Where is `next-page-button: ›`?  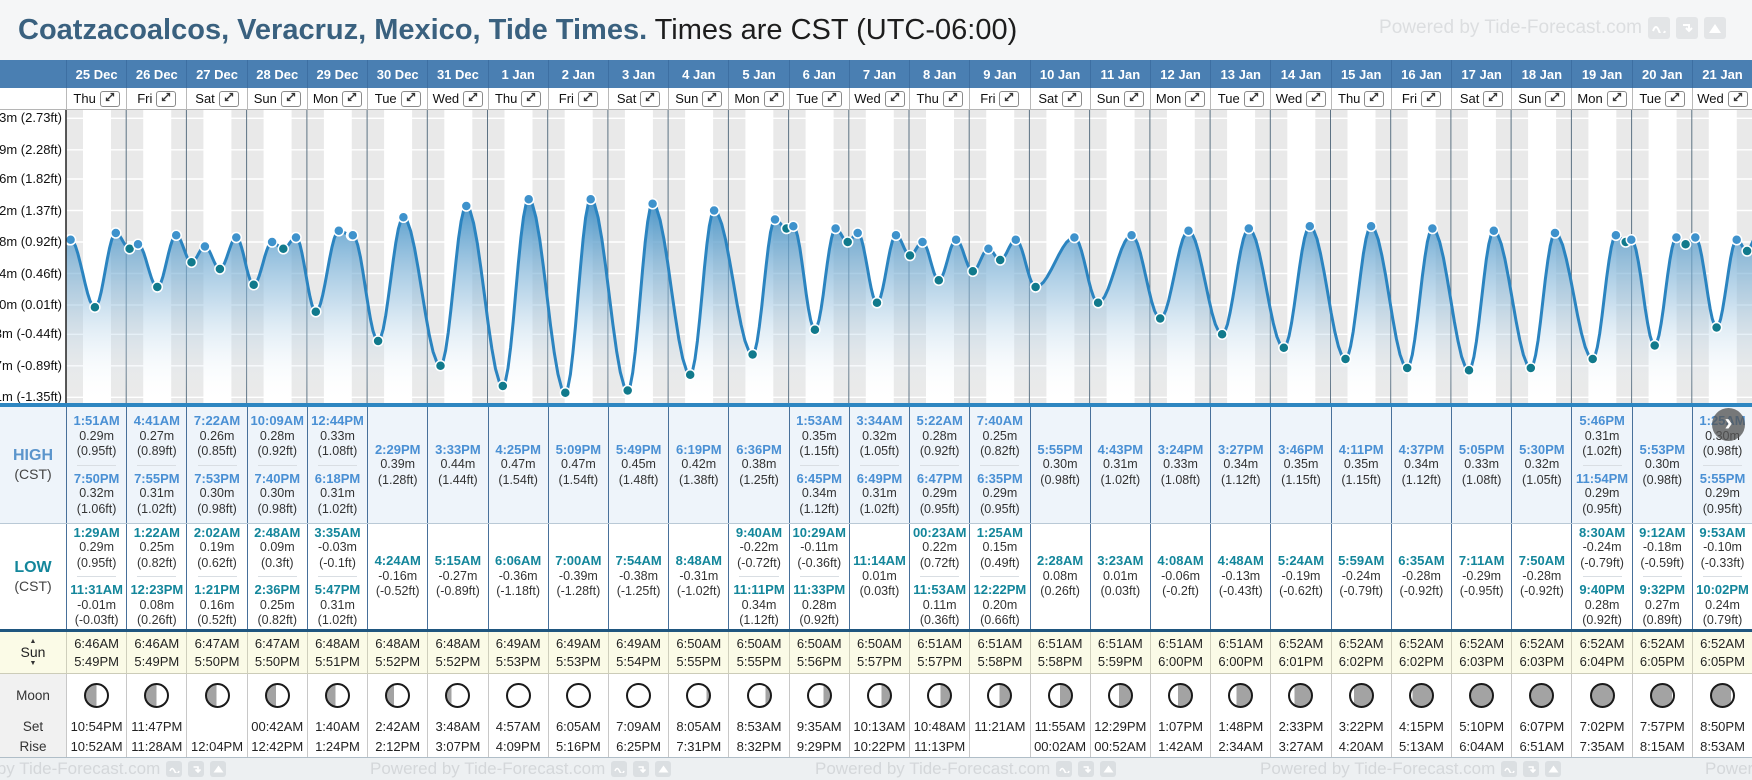 next-page-button: › is located at coordinates (1728, 424).